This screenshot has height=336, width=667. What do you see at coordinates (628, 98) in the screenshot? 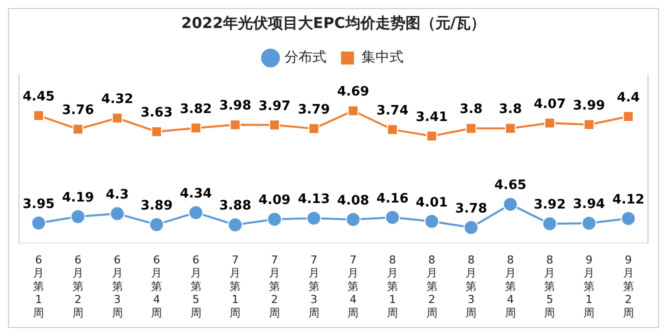
I see `data-label: 4.4` at bounding box center [628, 98].